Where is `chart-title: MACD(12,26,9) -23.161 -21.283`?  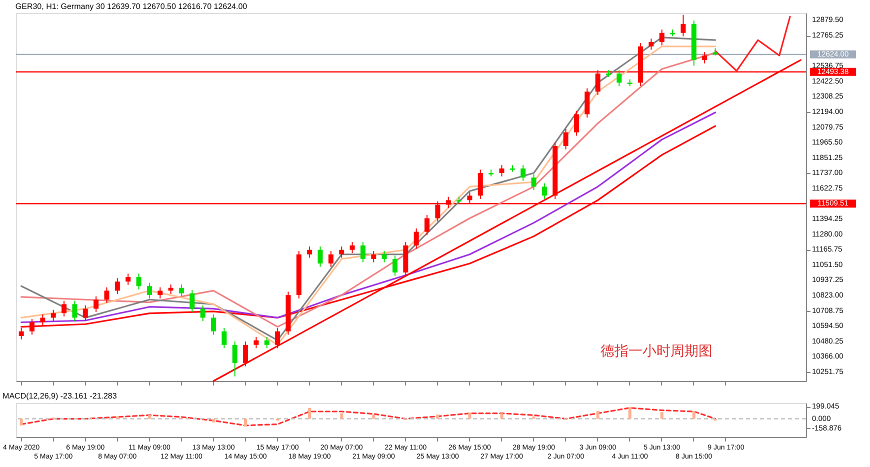
chart-title: MACD(12,26,9) -23.161 -21.283 is located at coordinates (60, 396).